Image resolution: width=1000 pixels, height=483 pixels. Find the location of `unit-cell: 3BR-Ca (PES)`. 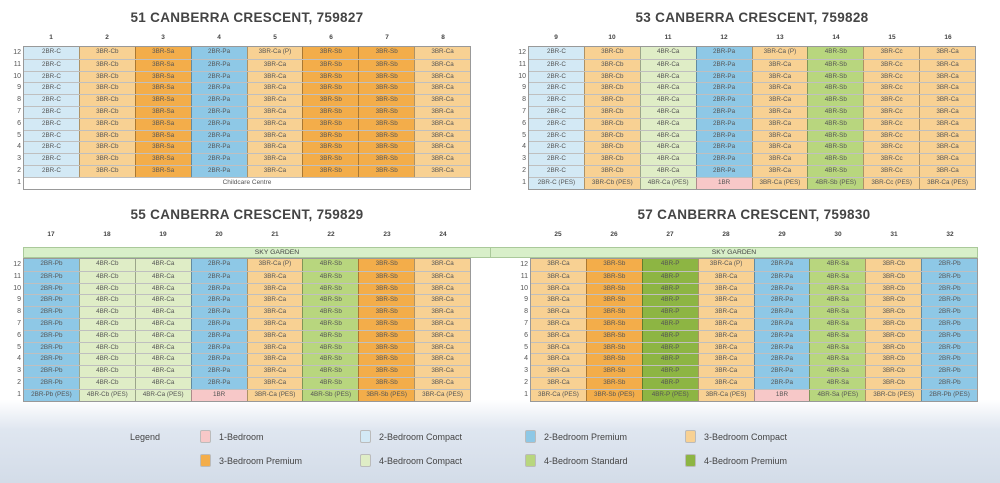

unit-cell: 3BR-Ca (PES) is located at coordinates (558, 395).